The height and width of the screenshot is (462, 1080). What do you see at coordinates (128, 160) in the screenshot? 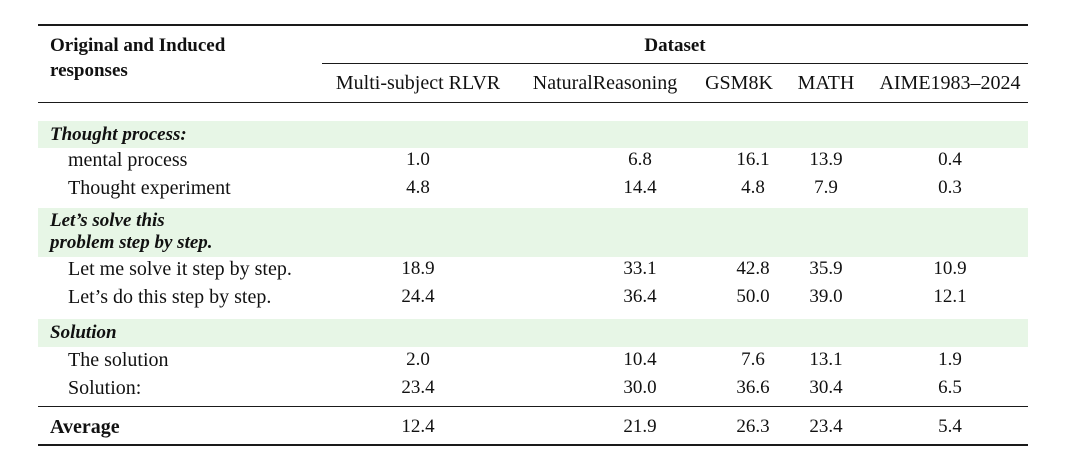
I see `row-label: mental process` at bounding box center [128, 160].